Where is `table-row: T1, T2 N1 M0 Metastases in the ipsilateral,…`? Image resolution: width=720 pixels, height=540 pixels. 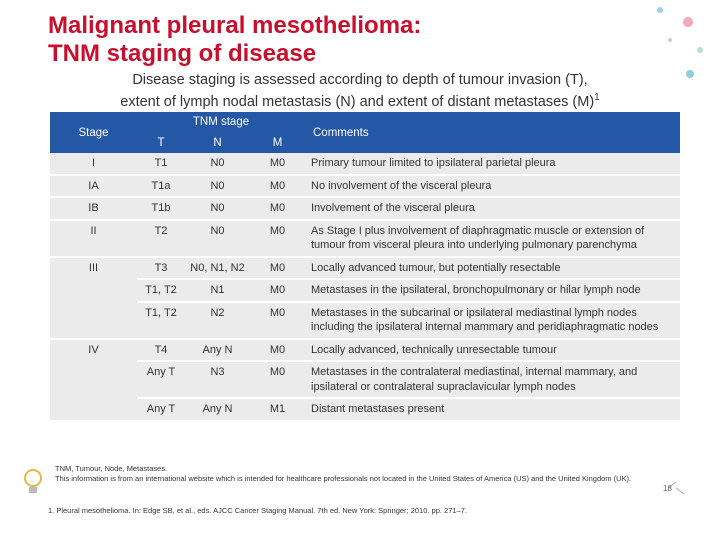 table-row: T1, T2 N1 M0 Metastases in the ipsilateral,… is located at coordinates (365, 291).